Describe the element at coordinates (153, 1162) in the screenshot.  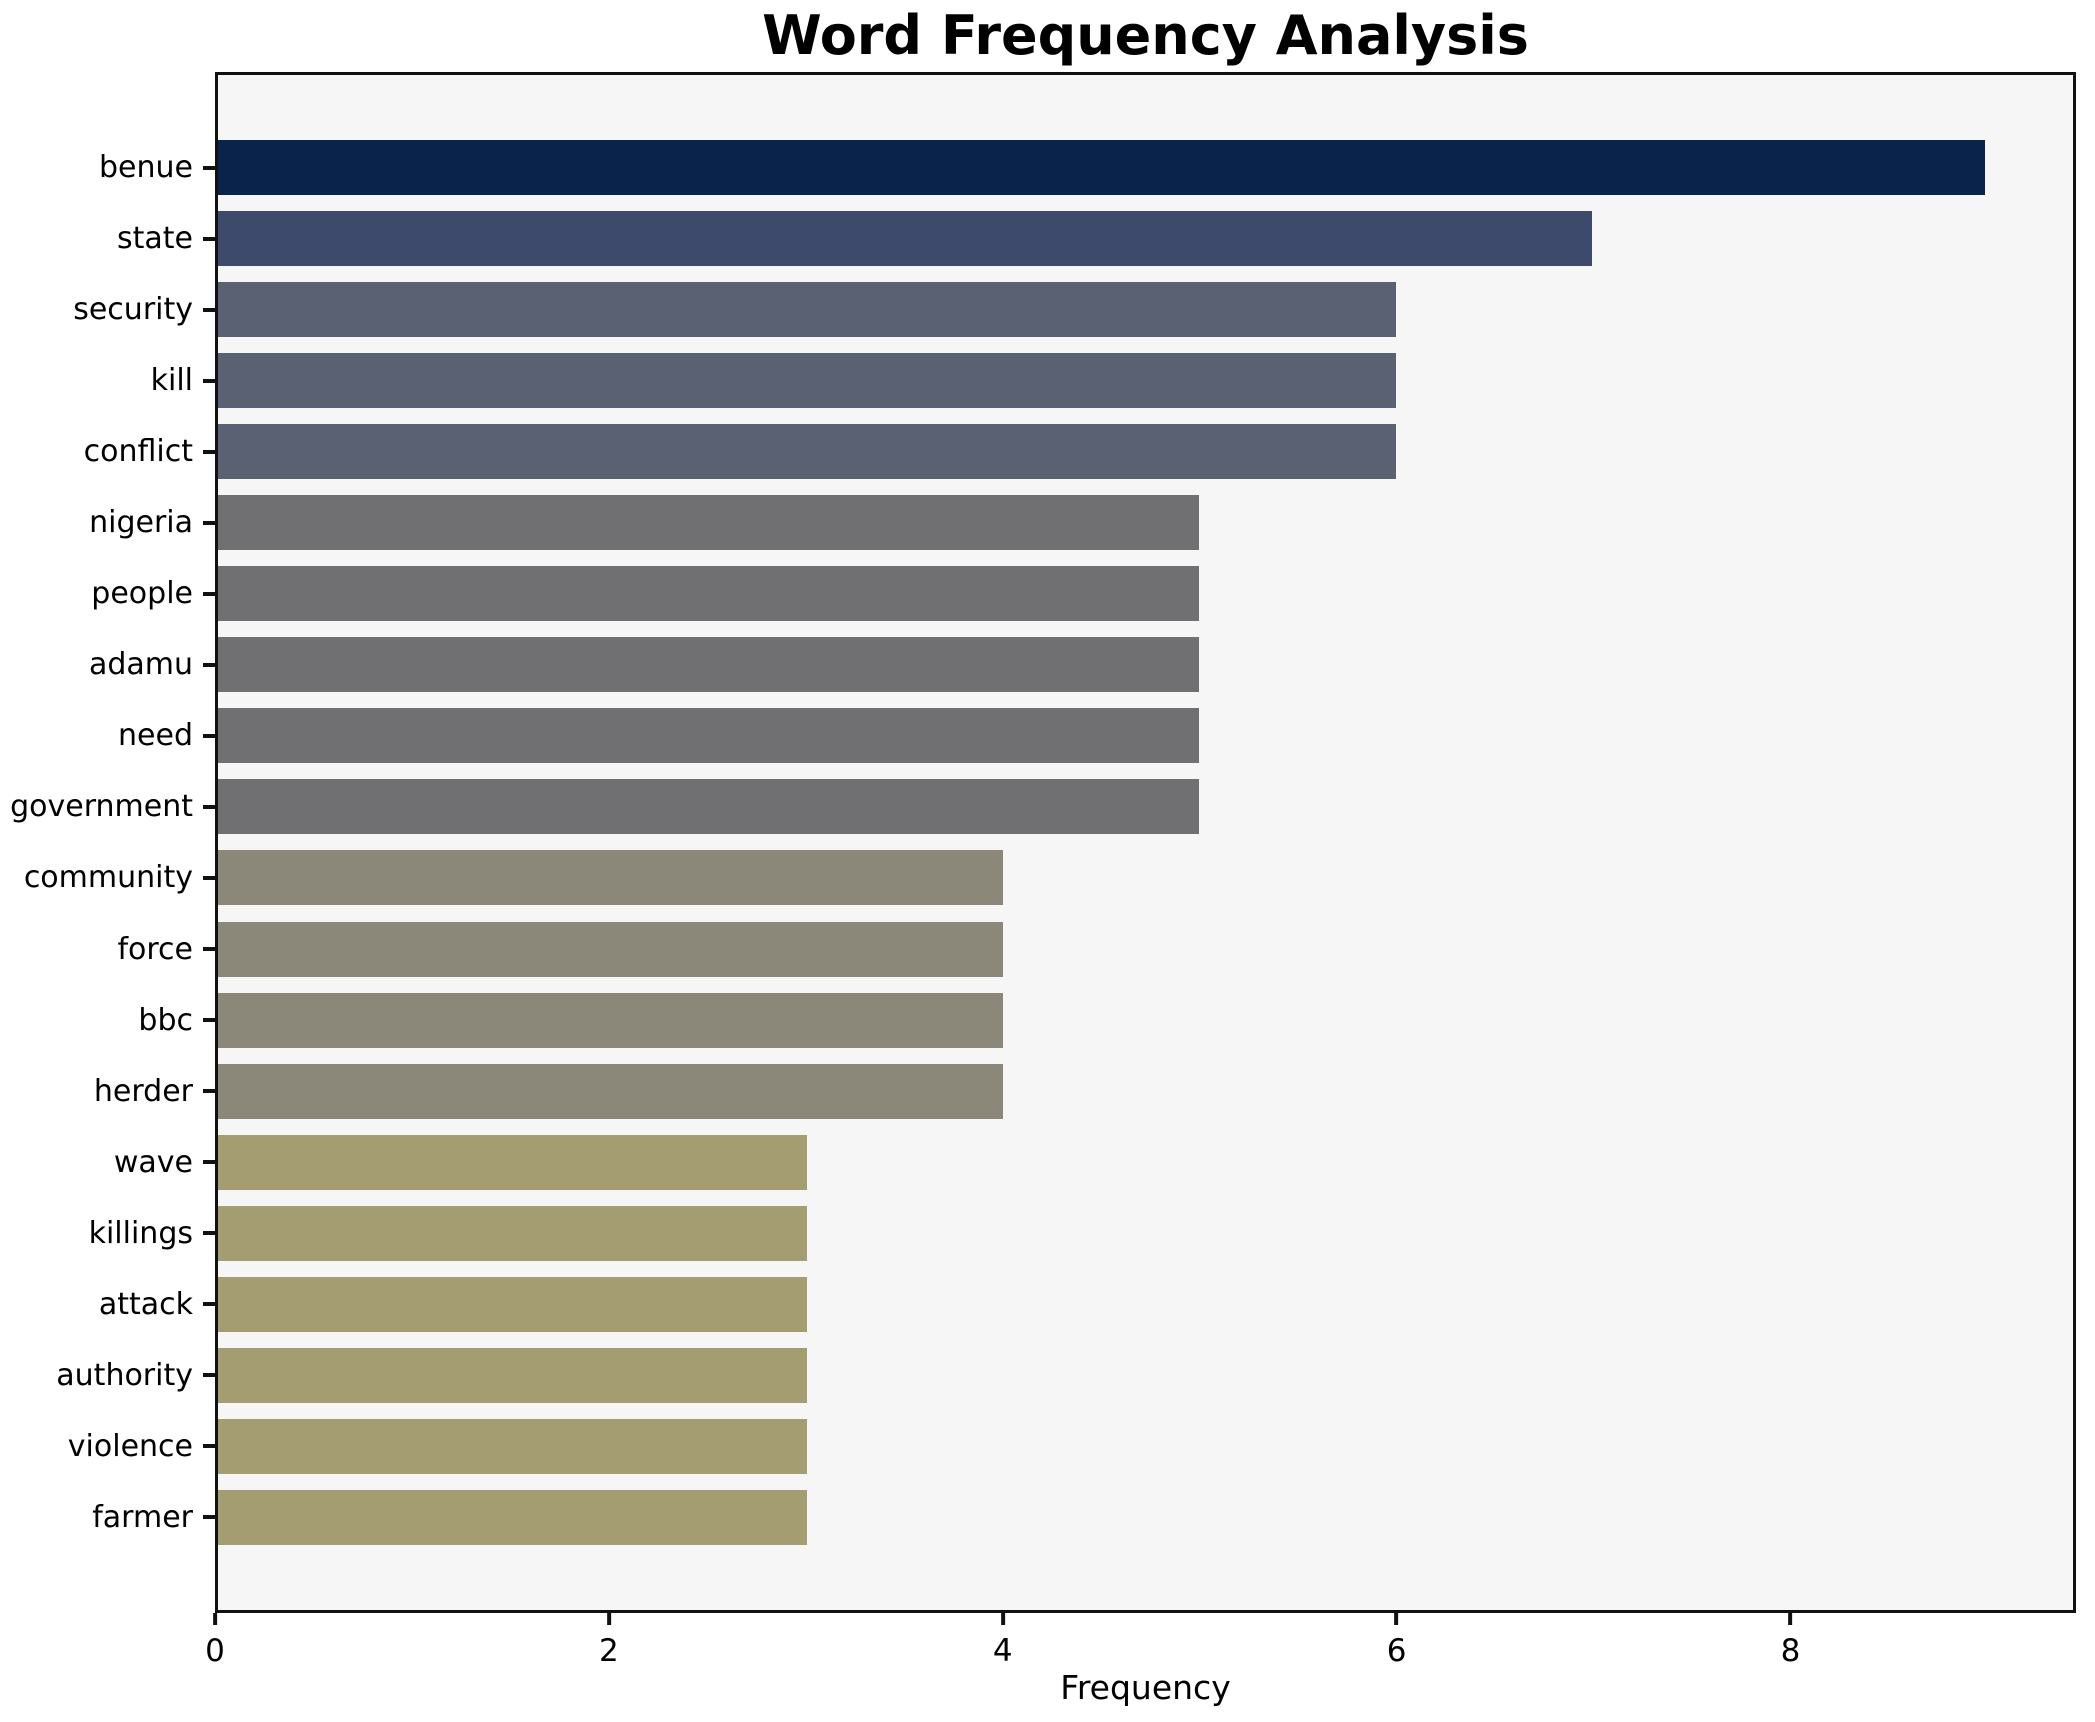
I see `y-label-wave: wave` at that location.